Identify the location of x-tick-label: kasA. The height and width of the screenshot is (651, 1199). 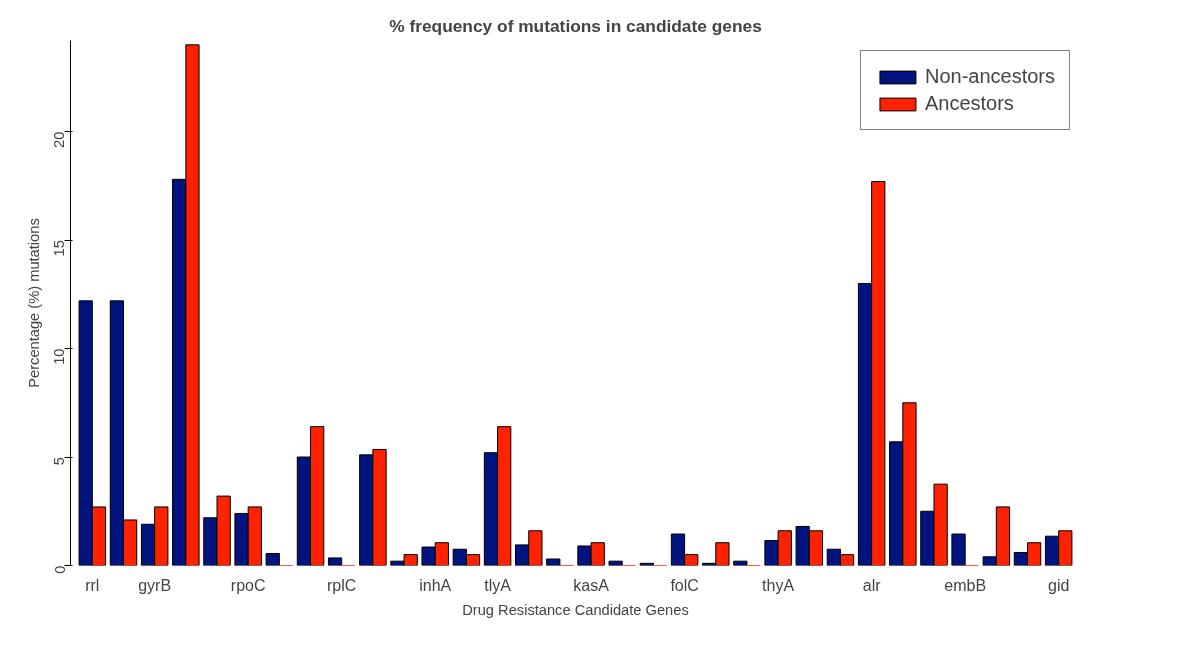
(591, 585).